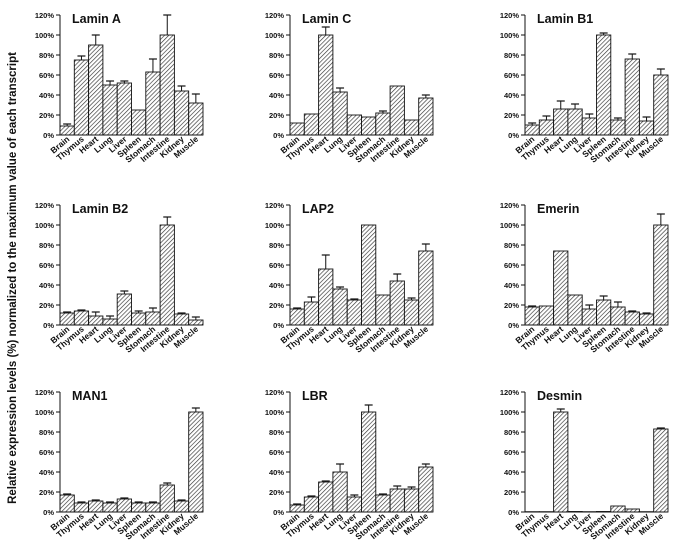  What do you see at coordinates (397, 500) in the screenshot?
I see `bar-lbr-intestine` at bounding box center [397, 500].